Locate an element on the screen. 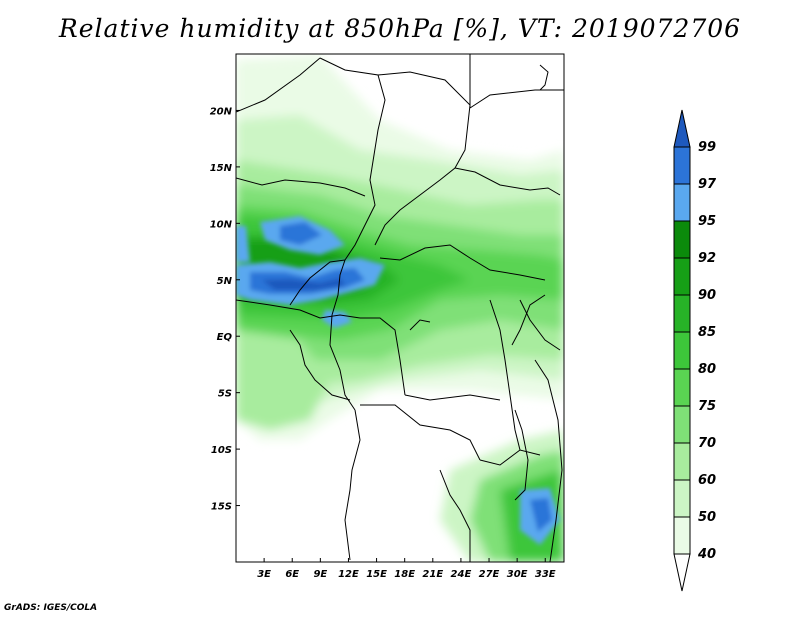 The height and width of the screenshot is (618, 800). lon-tick-label: 30E is located at coordinates (517, 574).